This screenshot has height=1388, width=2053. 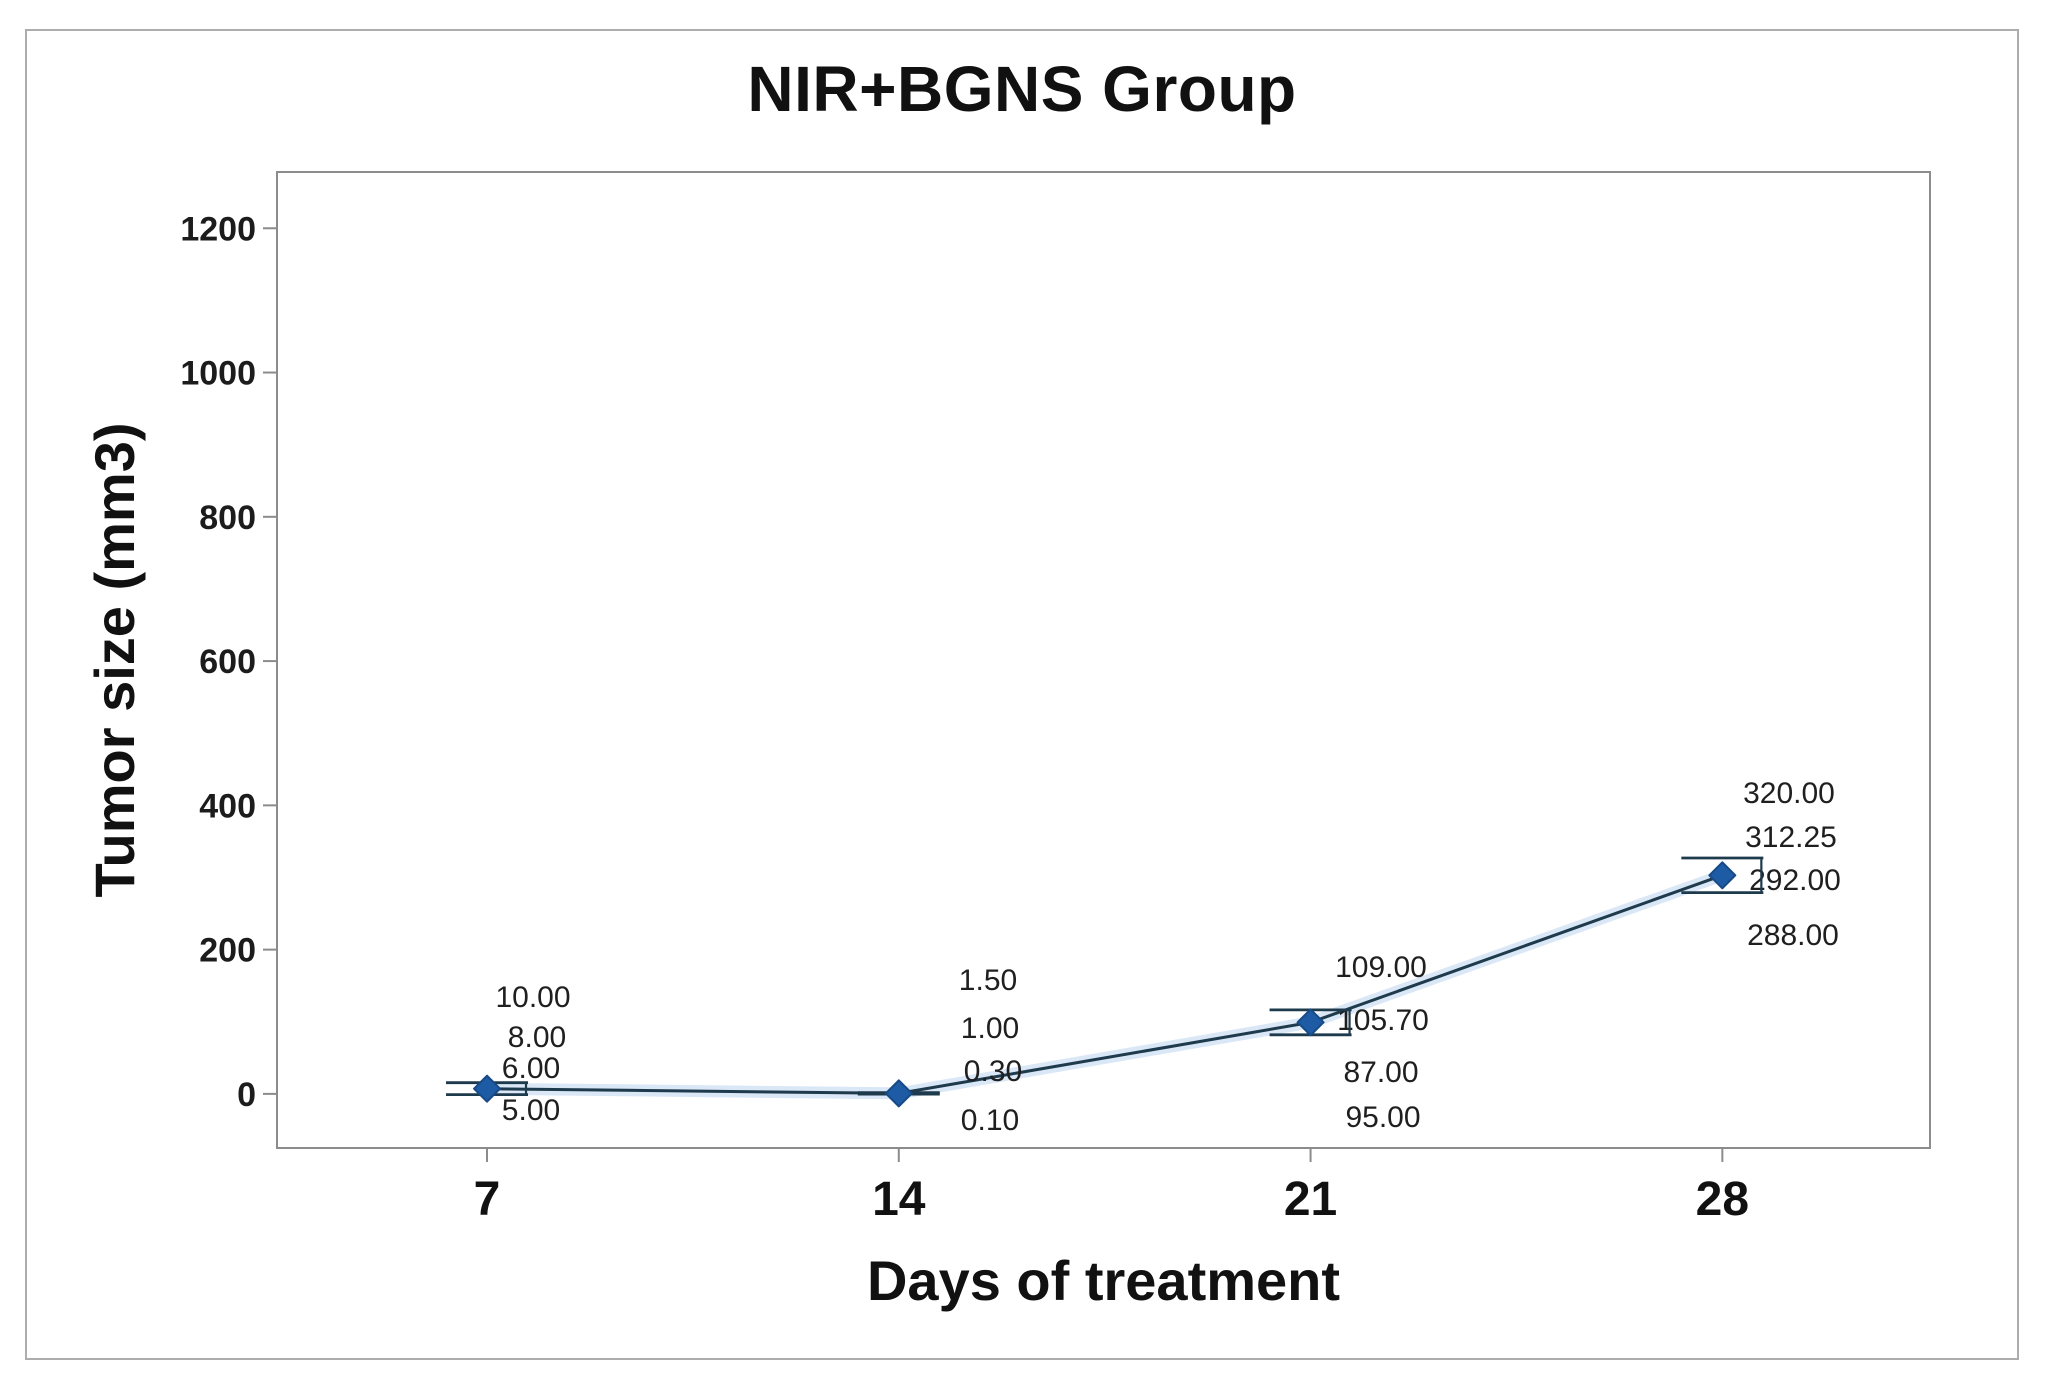 I want to click on error-bar, so click(x=1722, y=875).